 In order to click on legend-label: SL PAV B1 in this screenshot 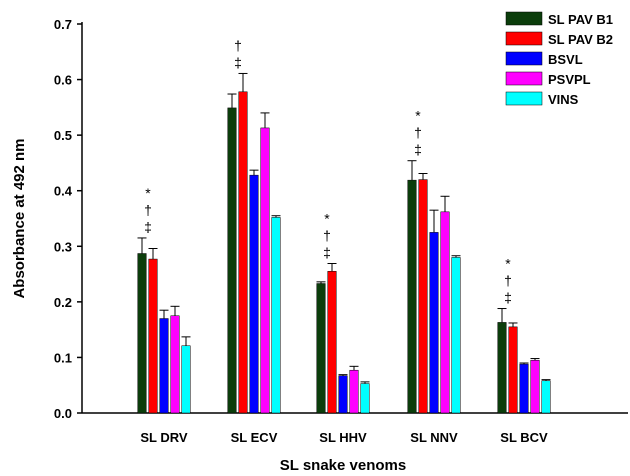, I will do `click(580, 19)`.